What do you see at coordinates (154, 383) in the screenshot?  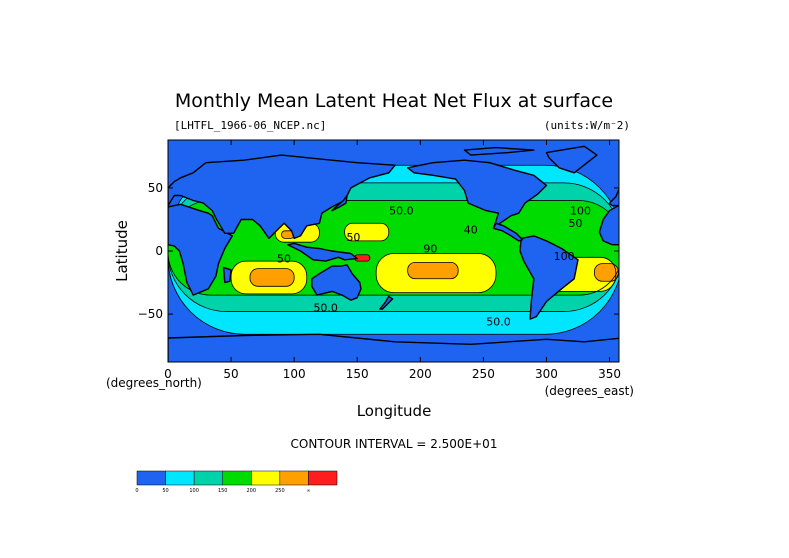 I see `y-units-label: (degrees_north)` at bounding box center [154, 383].